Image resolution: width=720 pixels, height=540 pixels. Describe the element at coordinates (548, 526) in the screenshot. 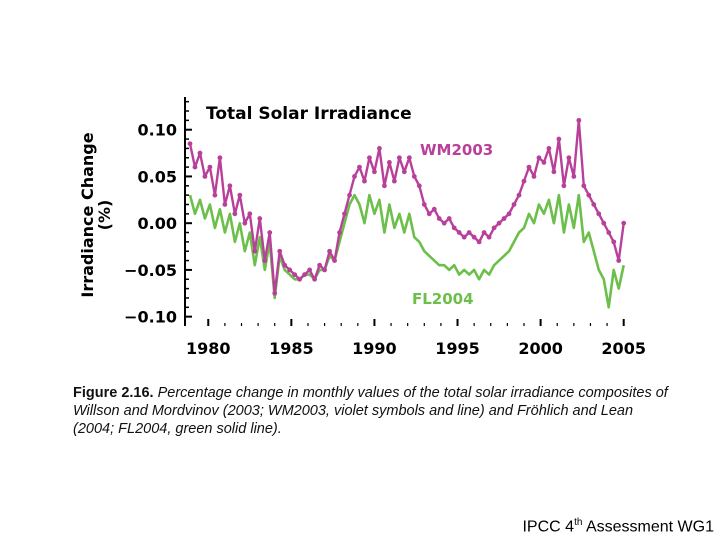

I see `footer-prefix: IPCC 4` at that location.